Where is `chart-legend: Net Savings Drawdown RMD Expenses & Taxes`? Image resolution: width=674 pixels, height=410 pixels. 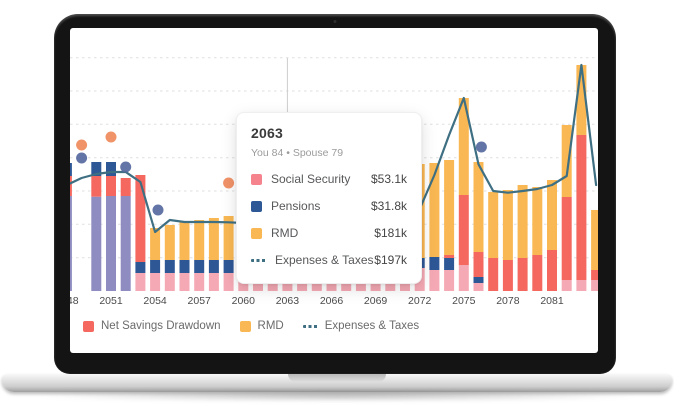 chart-legend: Net Savings Drawdown RMD Expenses & Taxes is located at coordinates (251, 326).